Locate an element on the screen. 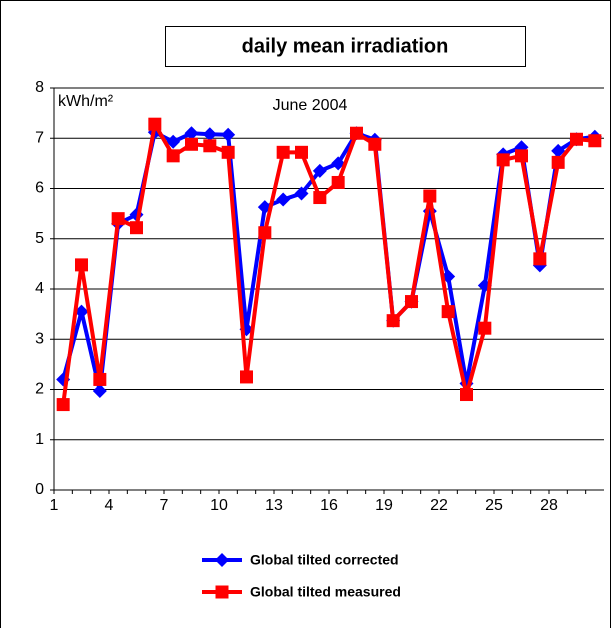 The width and height of the screenshot is (611, 628). x-tick-label: 25 is located at coordinates (494, 505).